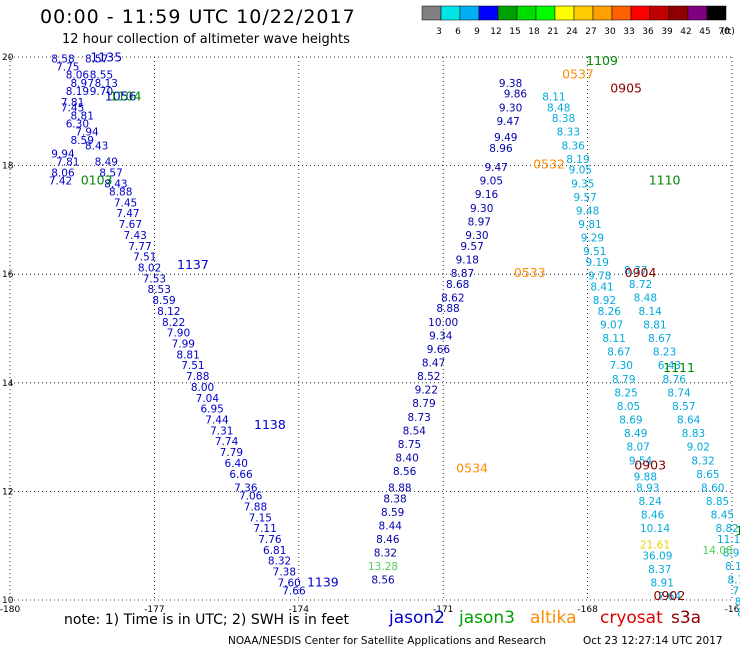 Image resolution: width=740 pixels, height=650 pixels. What do you see at coordinates (462, 274) in the screenshot?
I see `data-point-label: 8.87` at bounding box center [462, 274].